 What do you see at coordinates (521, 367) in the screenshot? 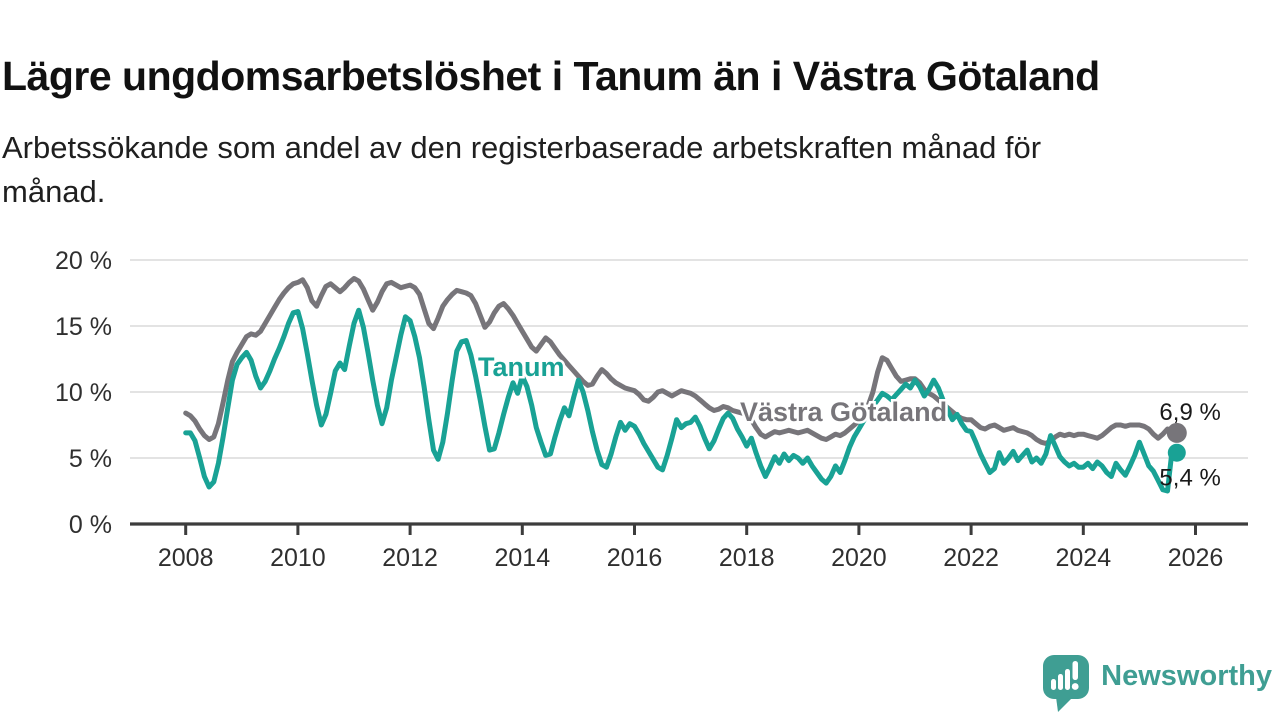
I see `series-label-tanum: Tanum` at bounding box center [521, 367].